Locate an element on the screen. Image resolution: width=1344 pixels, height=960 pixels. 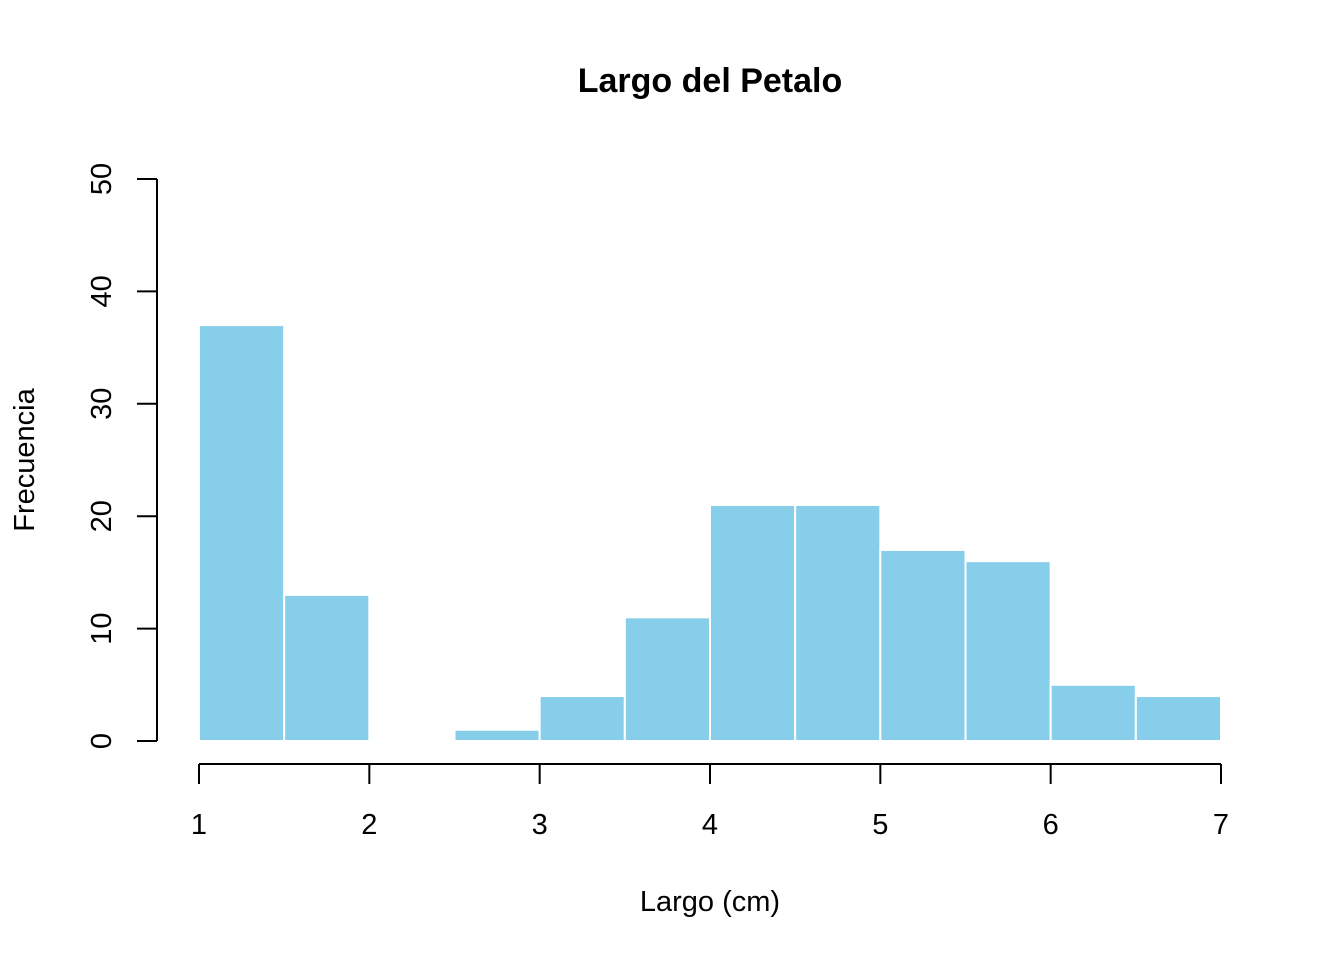
y-tick-label: 20 is located at coordinates (102, 516).